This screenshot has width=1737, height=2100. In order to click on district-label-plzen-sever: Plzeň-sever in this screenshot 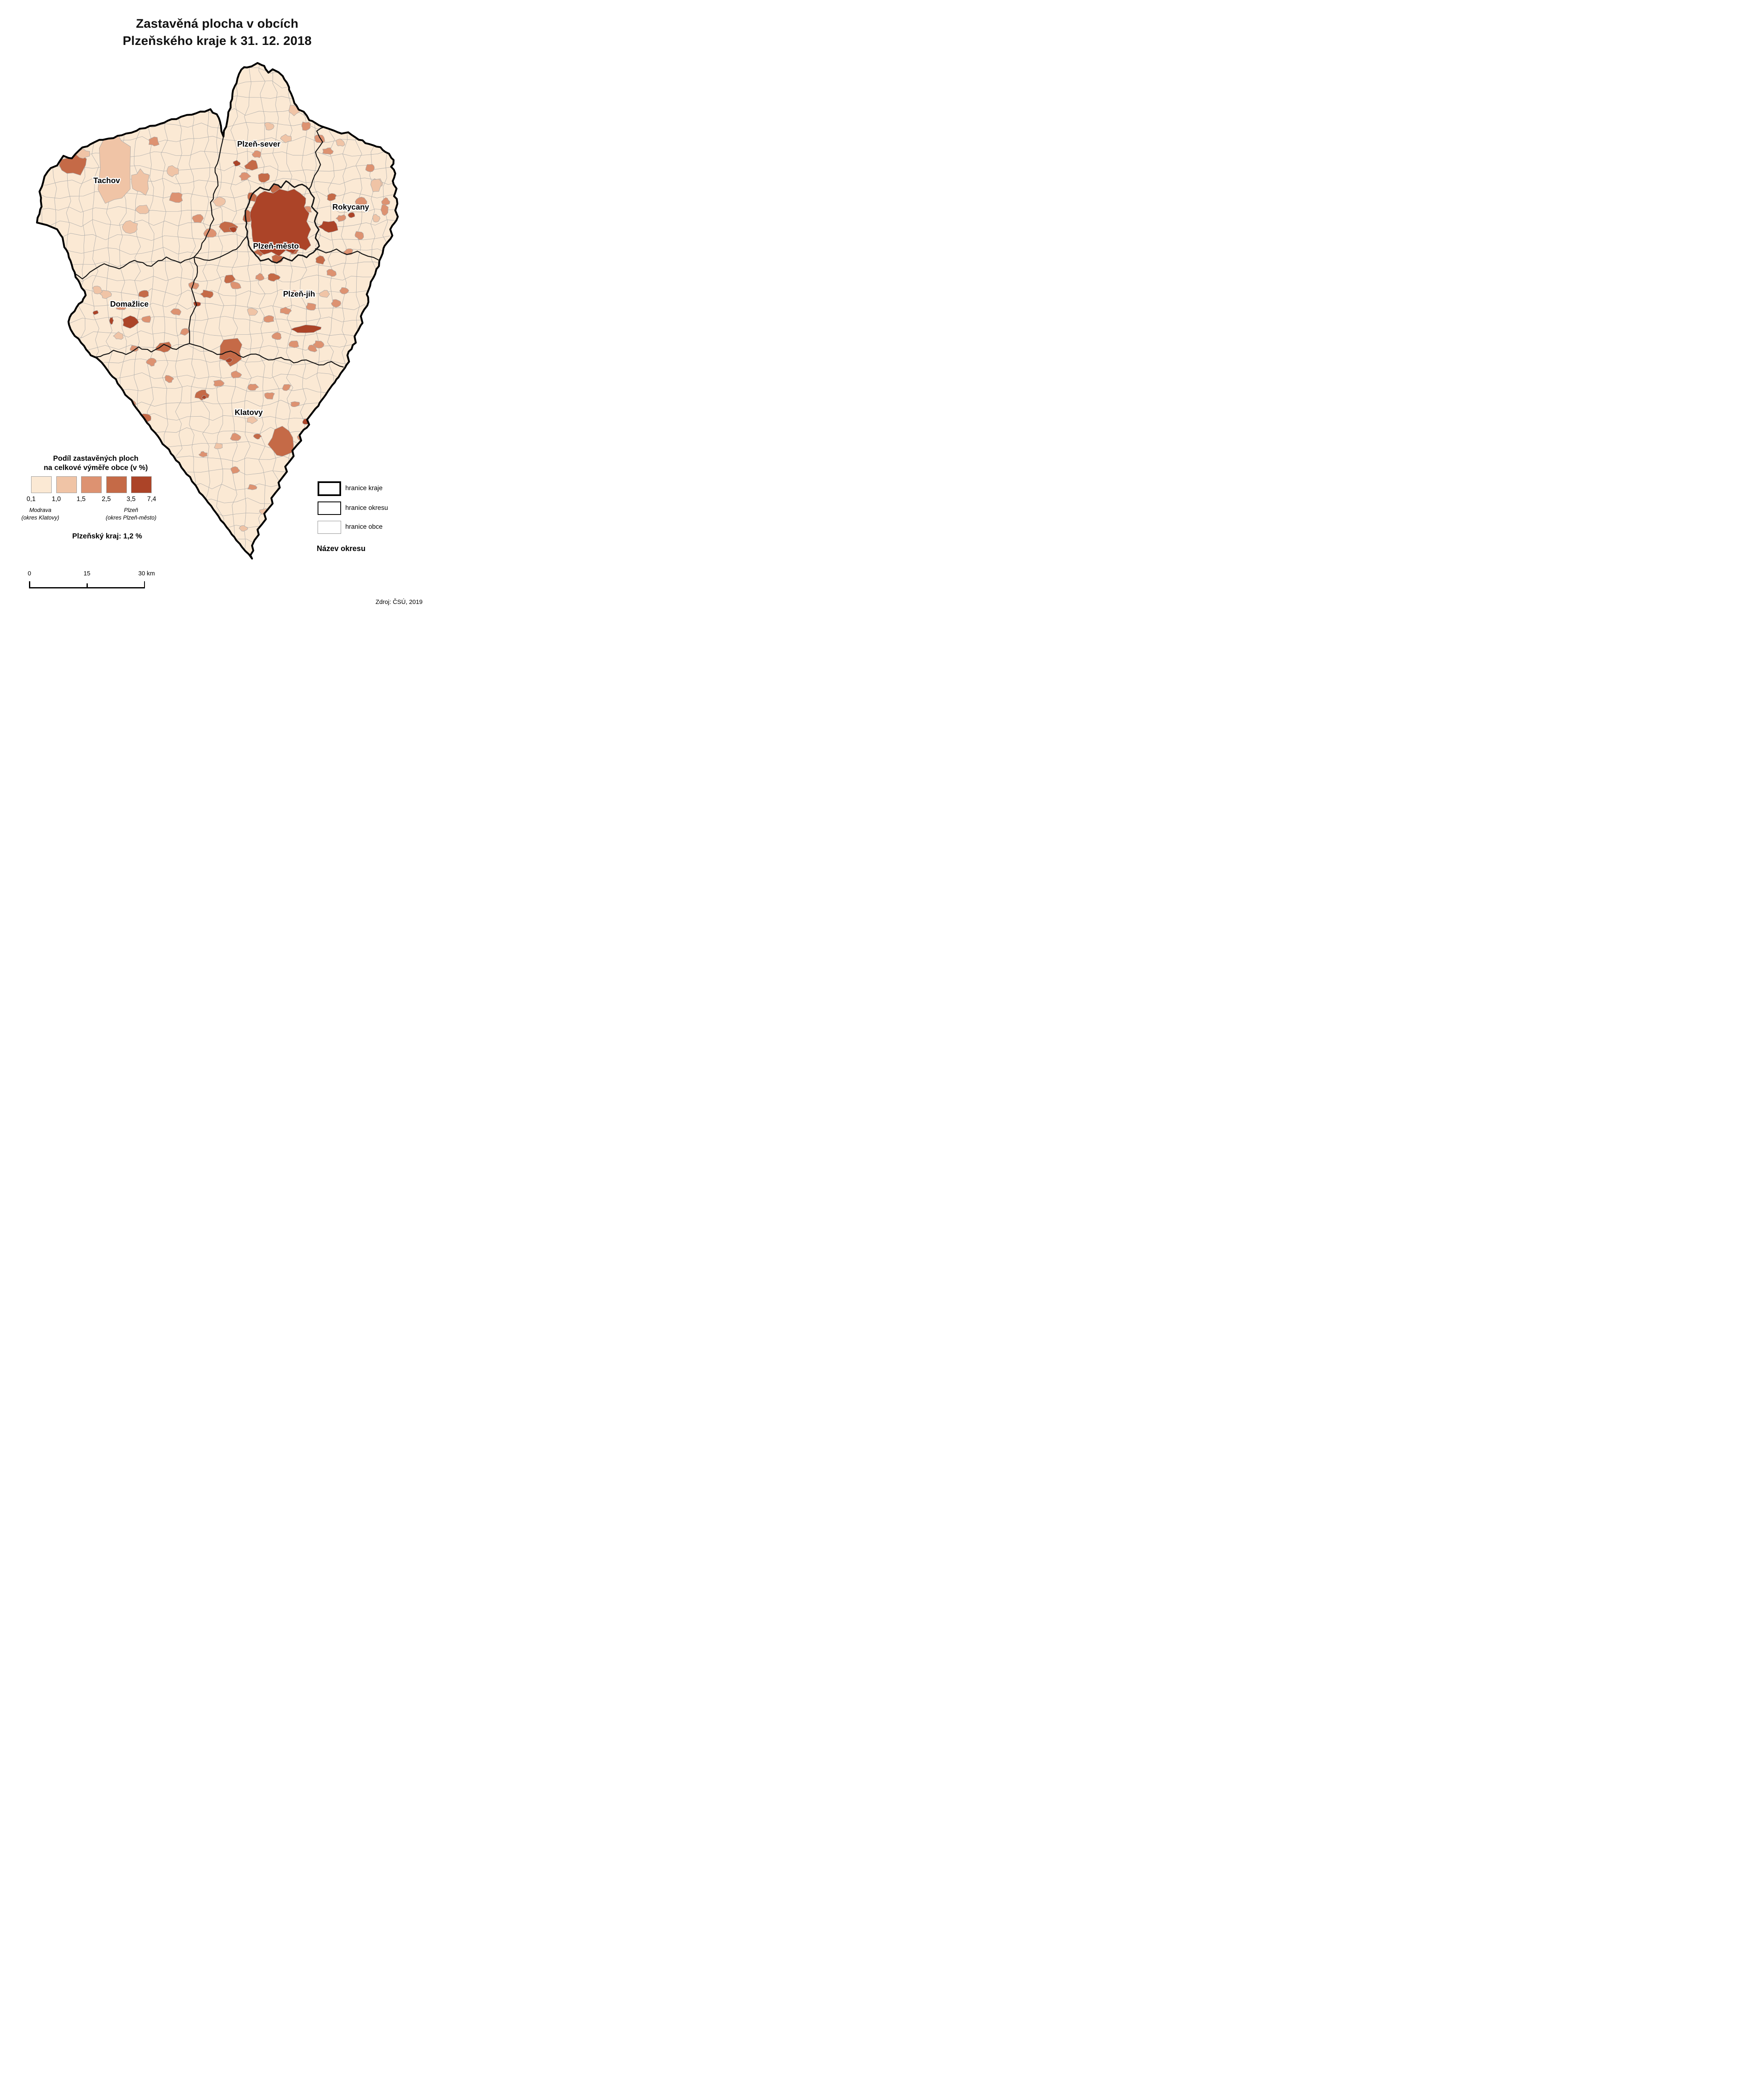, I will do `click(259, 143)`.